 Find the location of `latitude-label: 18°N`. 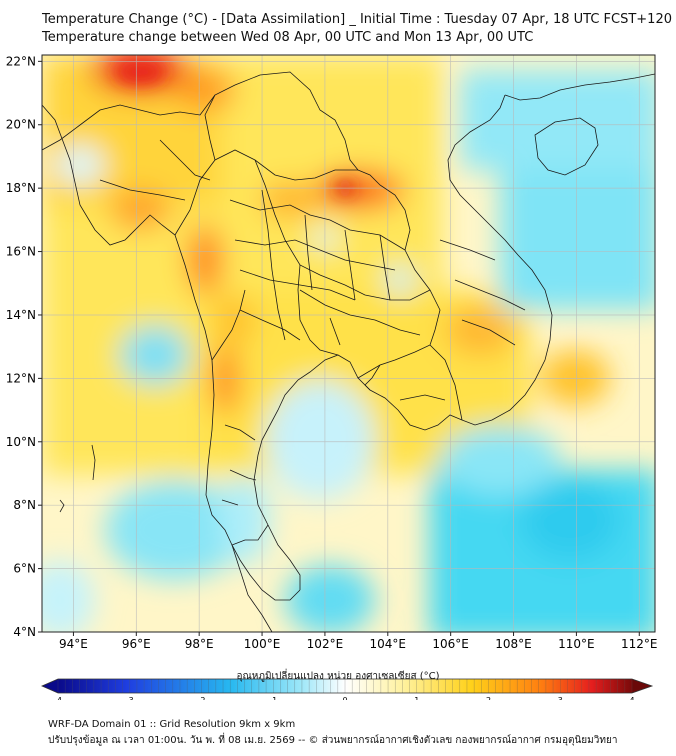

latitude-label: 18°N is located at coordinates (21, 188).